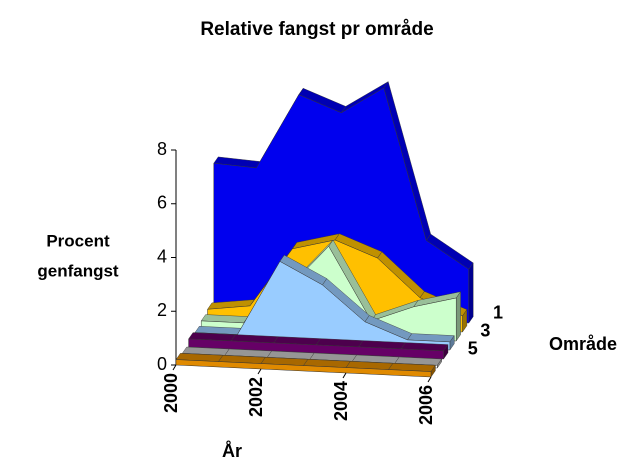 The height and width of the screenshot is (466, 634). I want to click on chart-title: Relative fangst pr område, so click(316, 29).